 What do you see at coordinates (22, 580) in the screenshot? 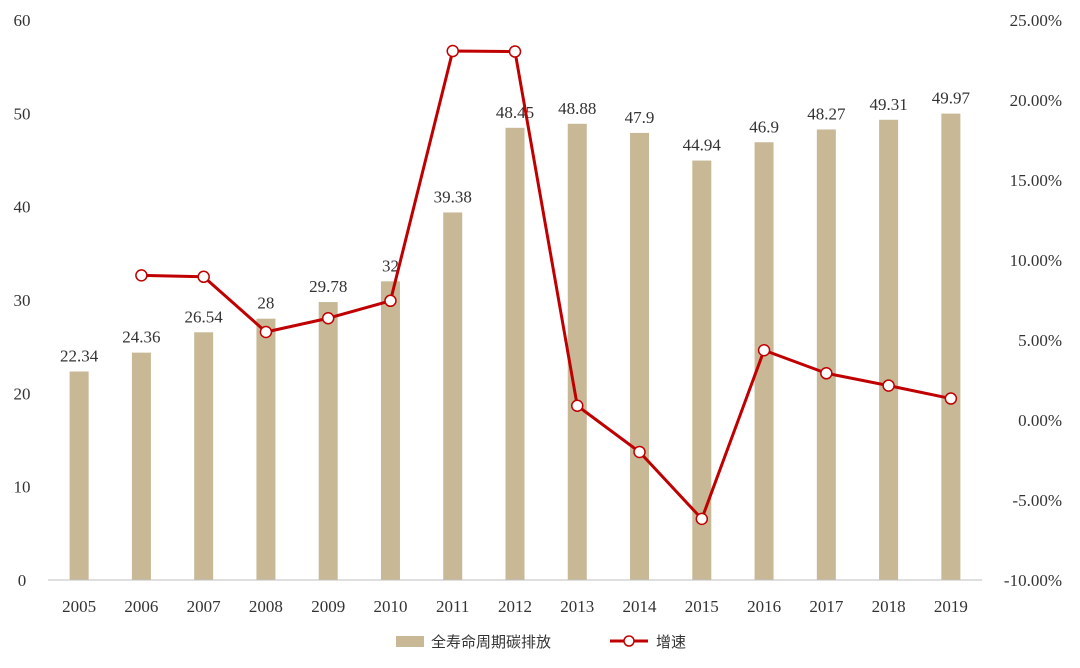
I see `left-y-tick-label: 0` at bounding box center [22, 580].